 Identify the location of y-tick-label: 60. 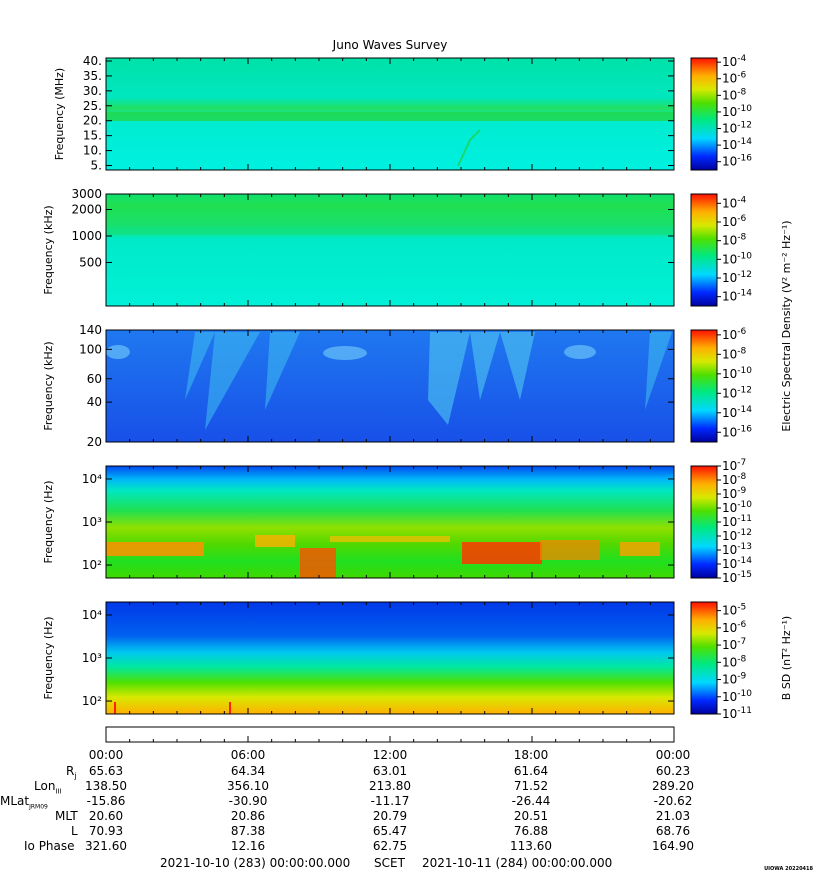
(94, 379).